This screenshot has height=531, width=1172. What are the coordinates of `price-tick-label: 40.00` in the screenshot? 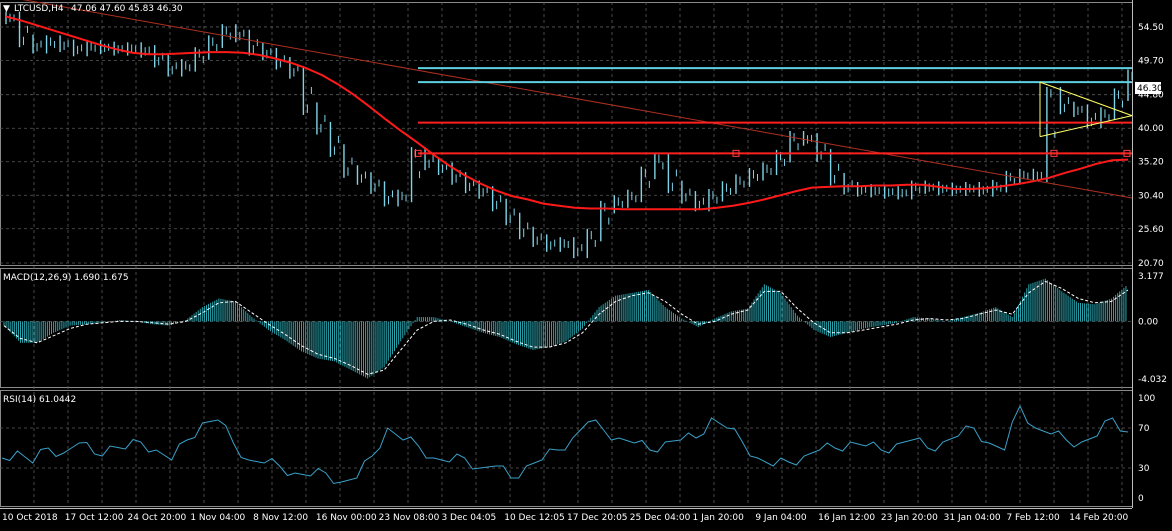 It's located at (1151, 129).